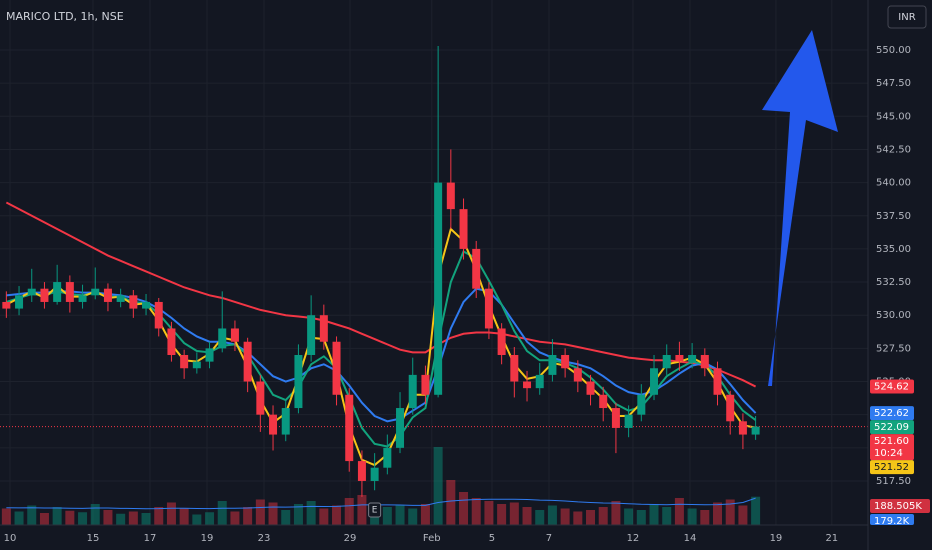 This screenshot has height=550, width=932. Describe the element at coordinates (893, 50) in the screenshot. I see `y-tick-label: 550.00` at that location.